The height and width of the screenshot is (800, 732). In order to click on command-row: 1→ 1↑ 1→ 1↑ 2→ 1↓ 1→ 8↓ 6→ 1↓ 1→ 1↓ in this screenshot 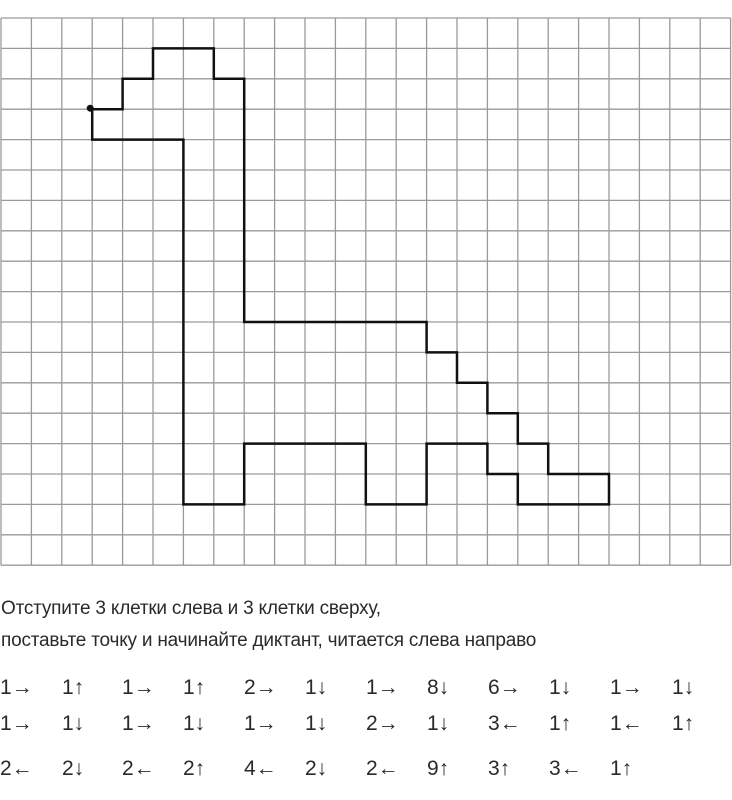, I will do `click(366, 691)`.